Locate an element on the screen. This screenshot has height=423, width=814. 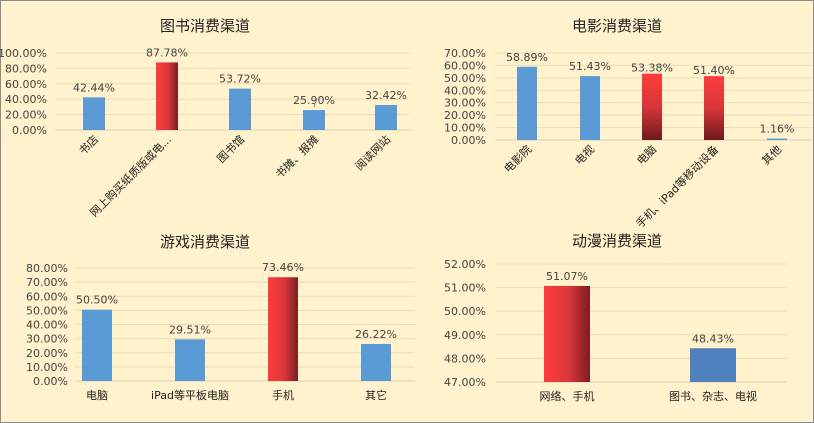
data-label: 87.78% is located at coordinates (167, 52).